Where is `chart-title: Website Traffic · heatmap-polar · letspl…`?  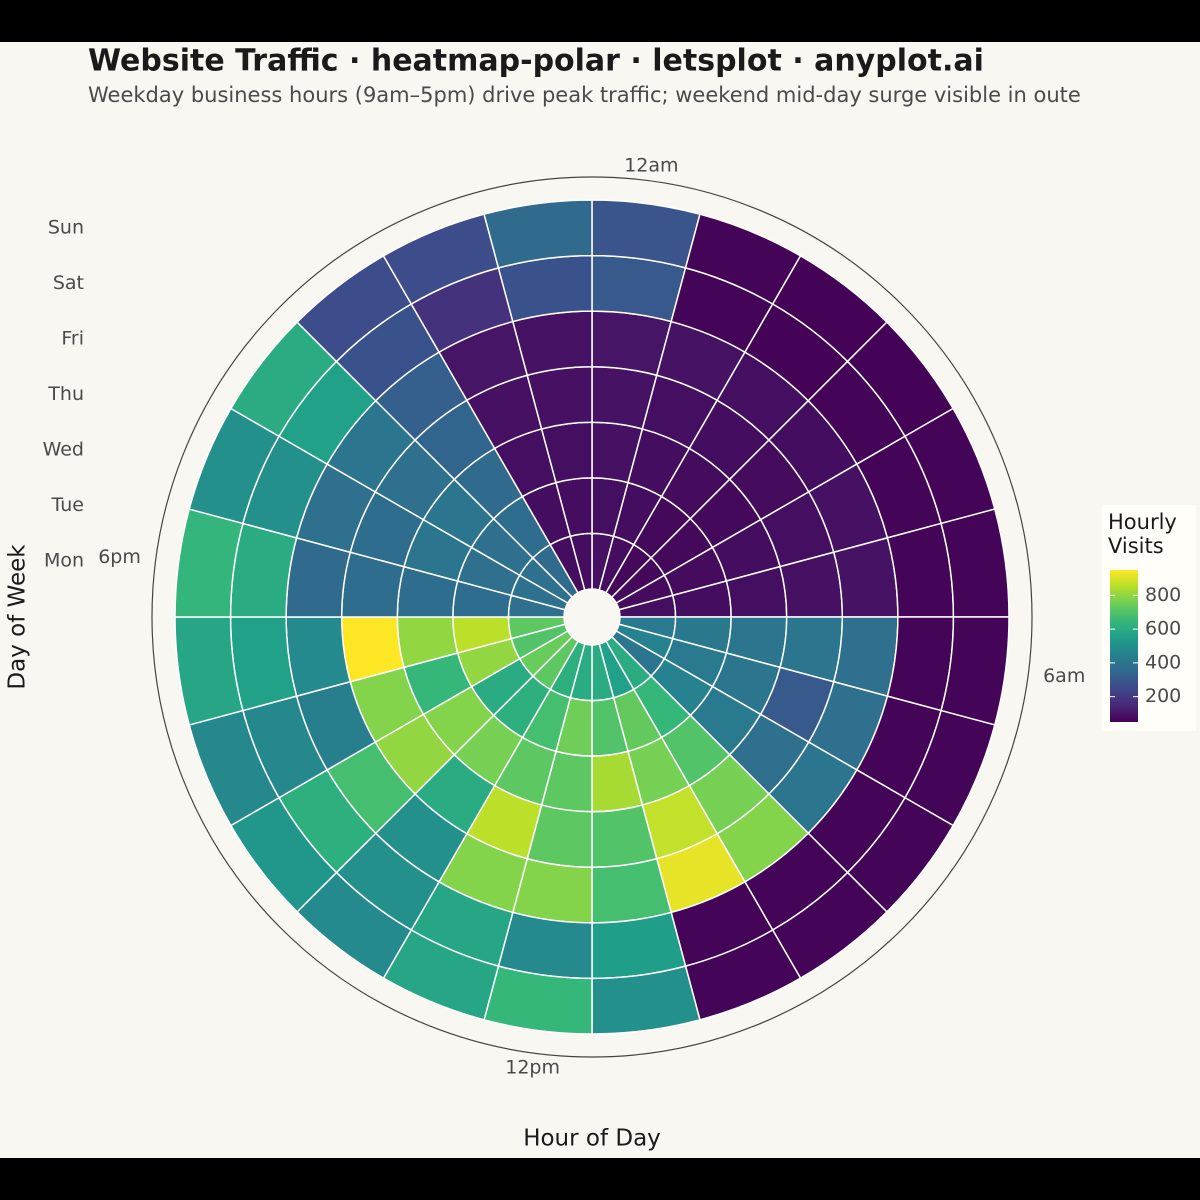 chart-title: Website Traffic · heatmap-polar · letspl… is located at coordinates (536, 61).